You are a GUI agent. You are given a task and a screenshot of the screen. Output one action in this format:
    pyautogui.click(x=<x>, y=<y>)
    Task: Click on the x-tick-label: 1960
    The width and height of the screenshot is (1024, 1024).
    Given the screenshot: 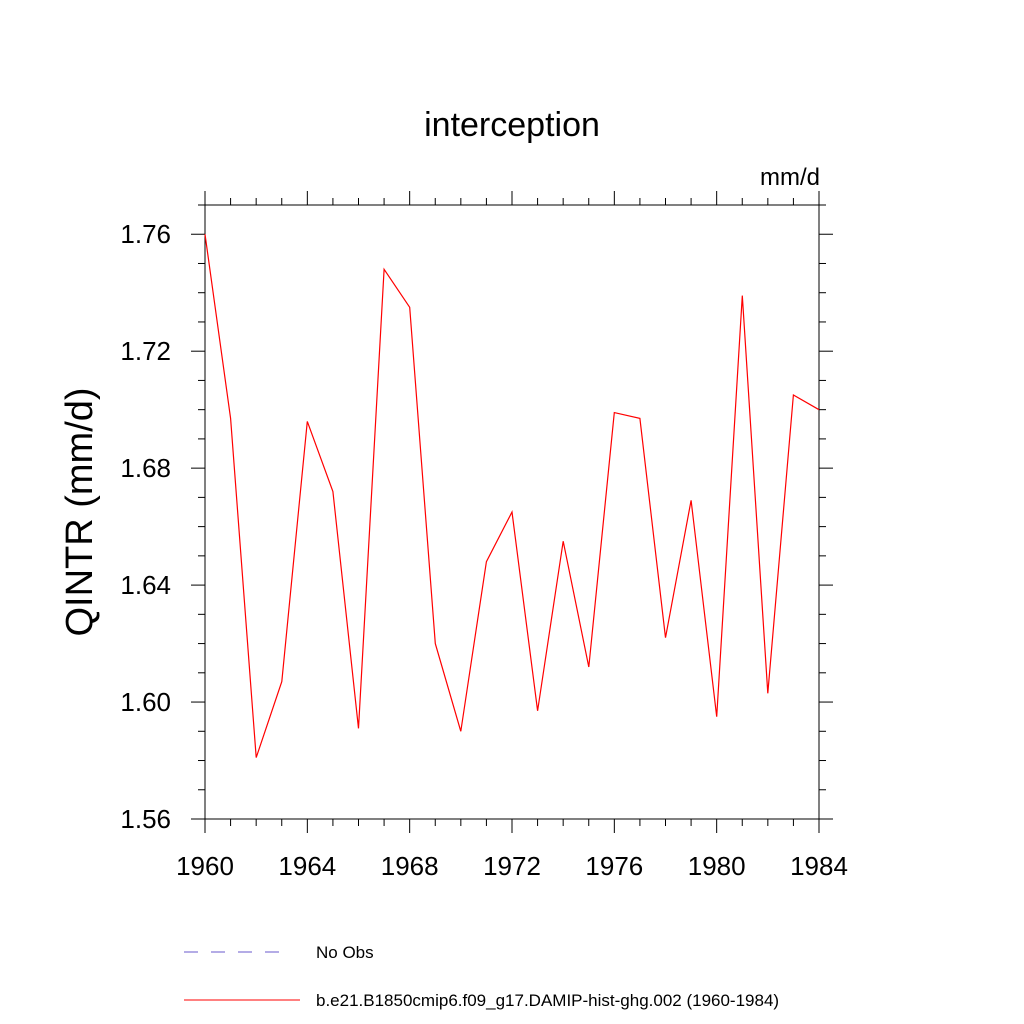 What is the action you would take?
    pyautogui.click(x=205, y=866)
    